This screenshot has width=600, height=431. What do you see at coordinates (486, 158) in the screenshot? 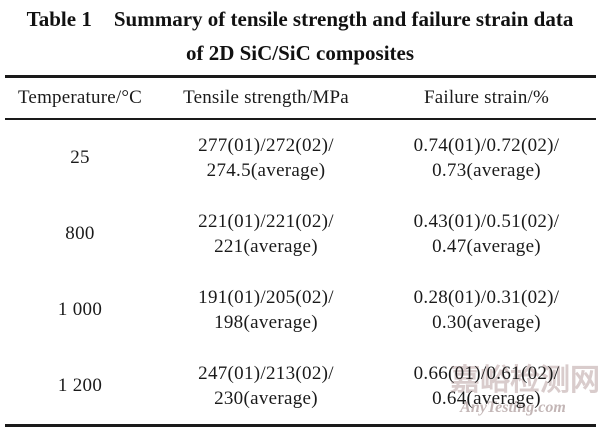
I see `cell-failure-strain: 0.74(01)/0.72(02)/ 0.73(average)` at bounding box center [486, 158].